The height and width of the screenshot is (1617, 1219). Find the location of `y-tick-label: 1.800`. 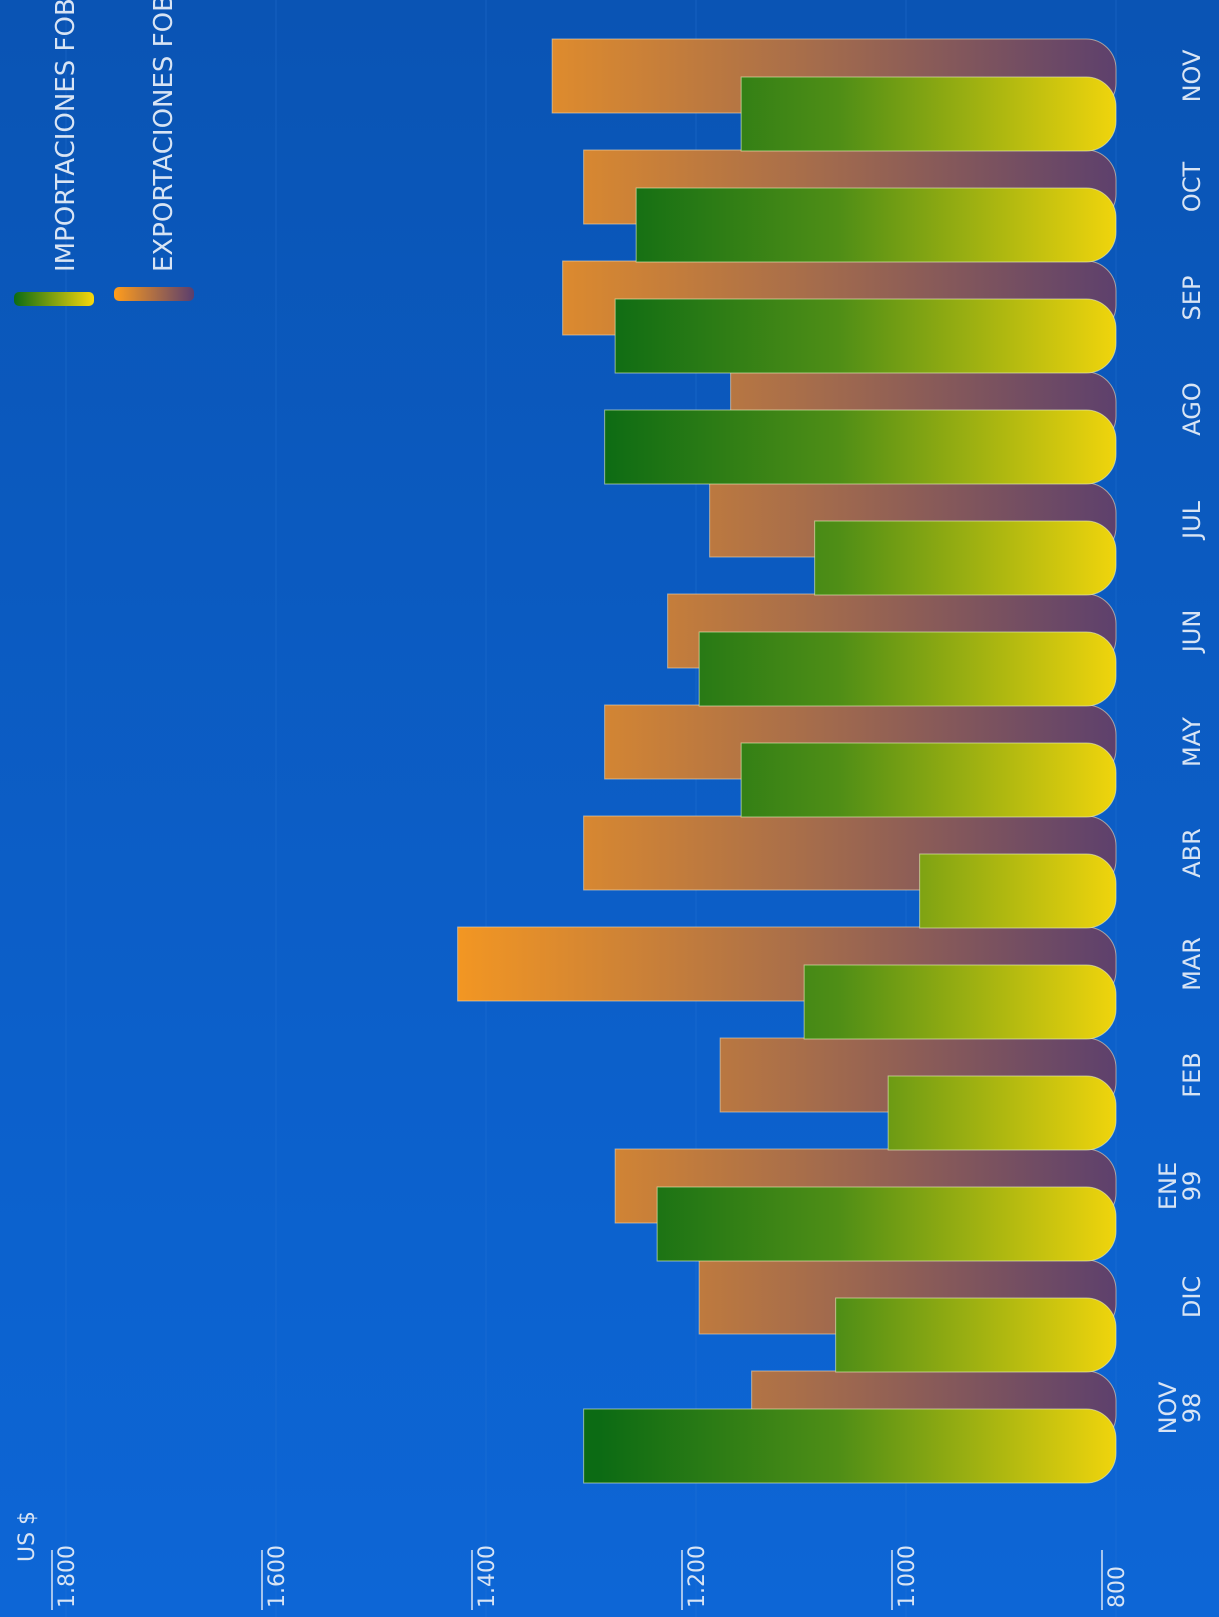

y-tick-label: 1.800 is located at coordinates (67, 1576).